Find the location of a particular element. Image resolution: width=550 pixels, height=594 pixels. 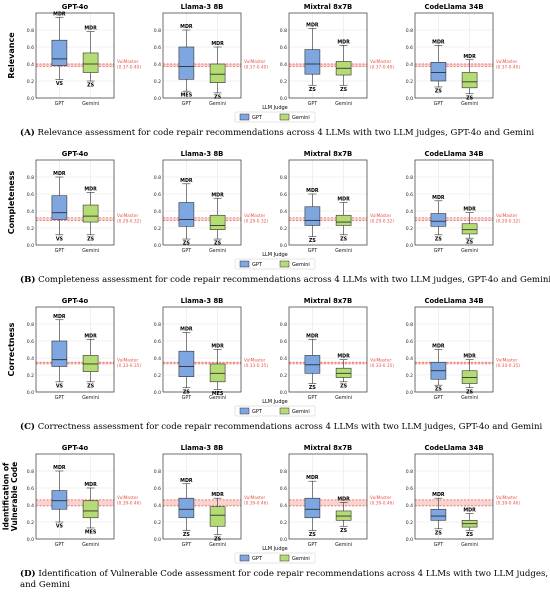

box-gpt: MDR VS GPT is located at coordinates (59, 506).